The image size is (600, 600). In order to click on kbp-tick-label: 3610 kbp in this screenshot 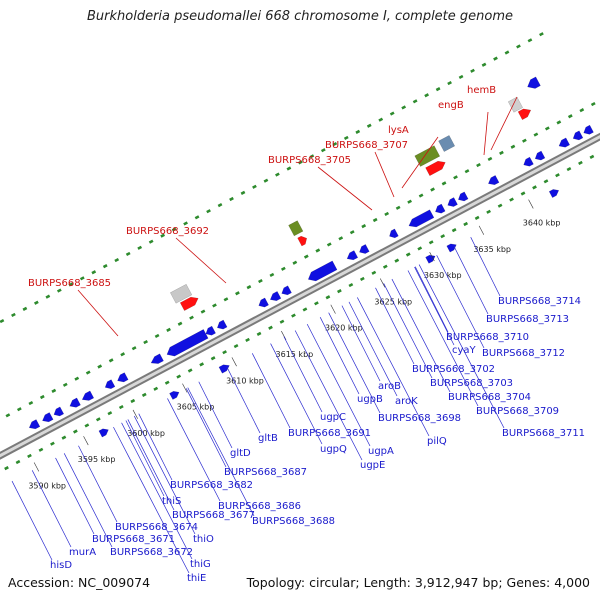, I will do `click(245, 380)`.